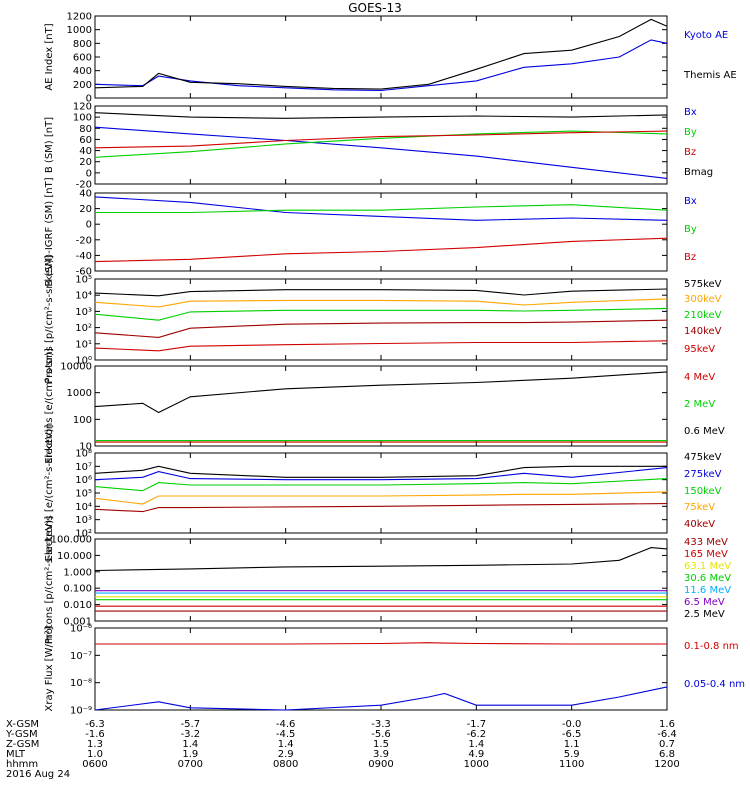  What do you see at coordinates (699, 507) in the screenshot?
I see `legend-label: 75keV` at bounding box center [699, 507].